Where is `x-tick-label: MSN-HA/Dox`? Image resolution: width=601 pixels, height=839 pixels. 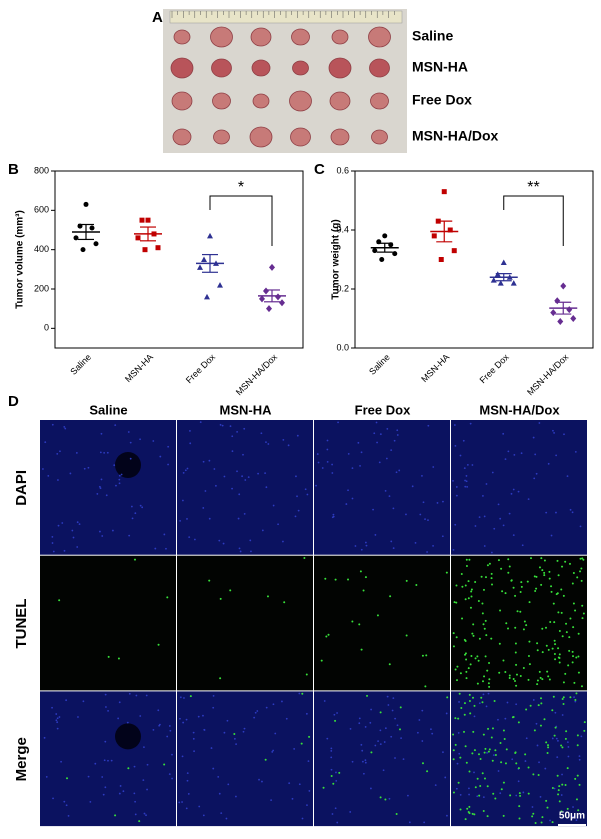 x-tick-label: MSN-HA/Dox is located at coordinates (257, 375).